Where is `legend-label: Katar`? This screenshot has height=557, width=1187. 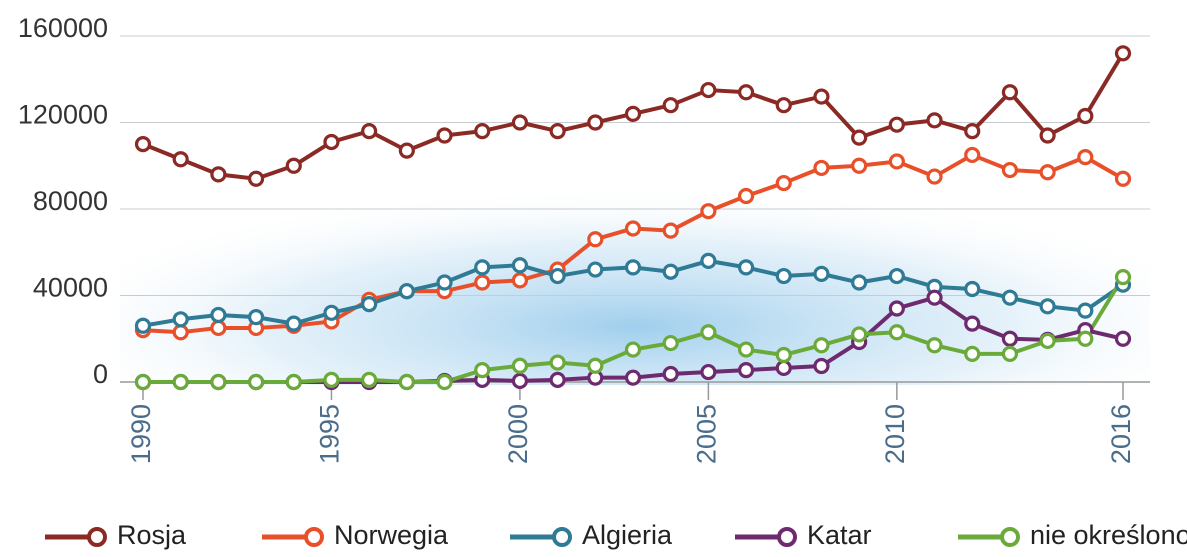
legend-label: Katar is located at coordinates (839, 535).